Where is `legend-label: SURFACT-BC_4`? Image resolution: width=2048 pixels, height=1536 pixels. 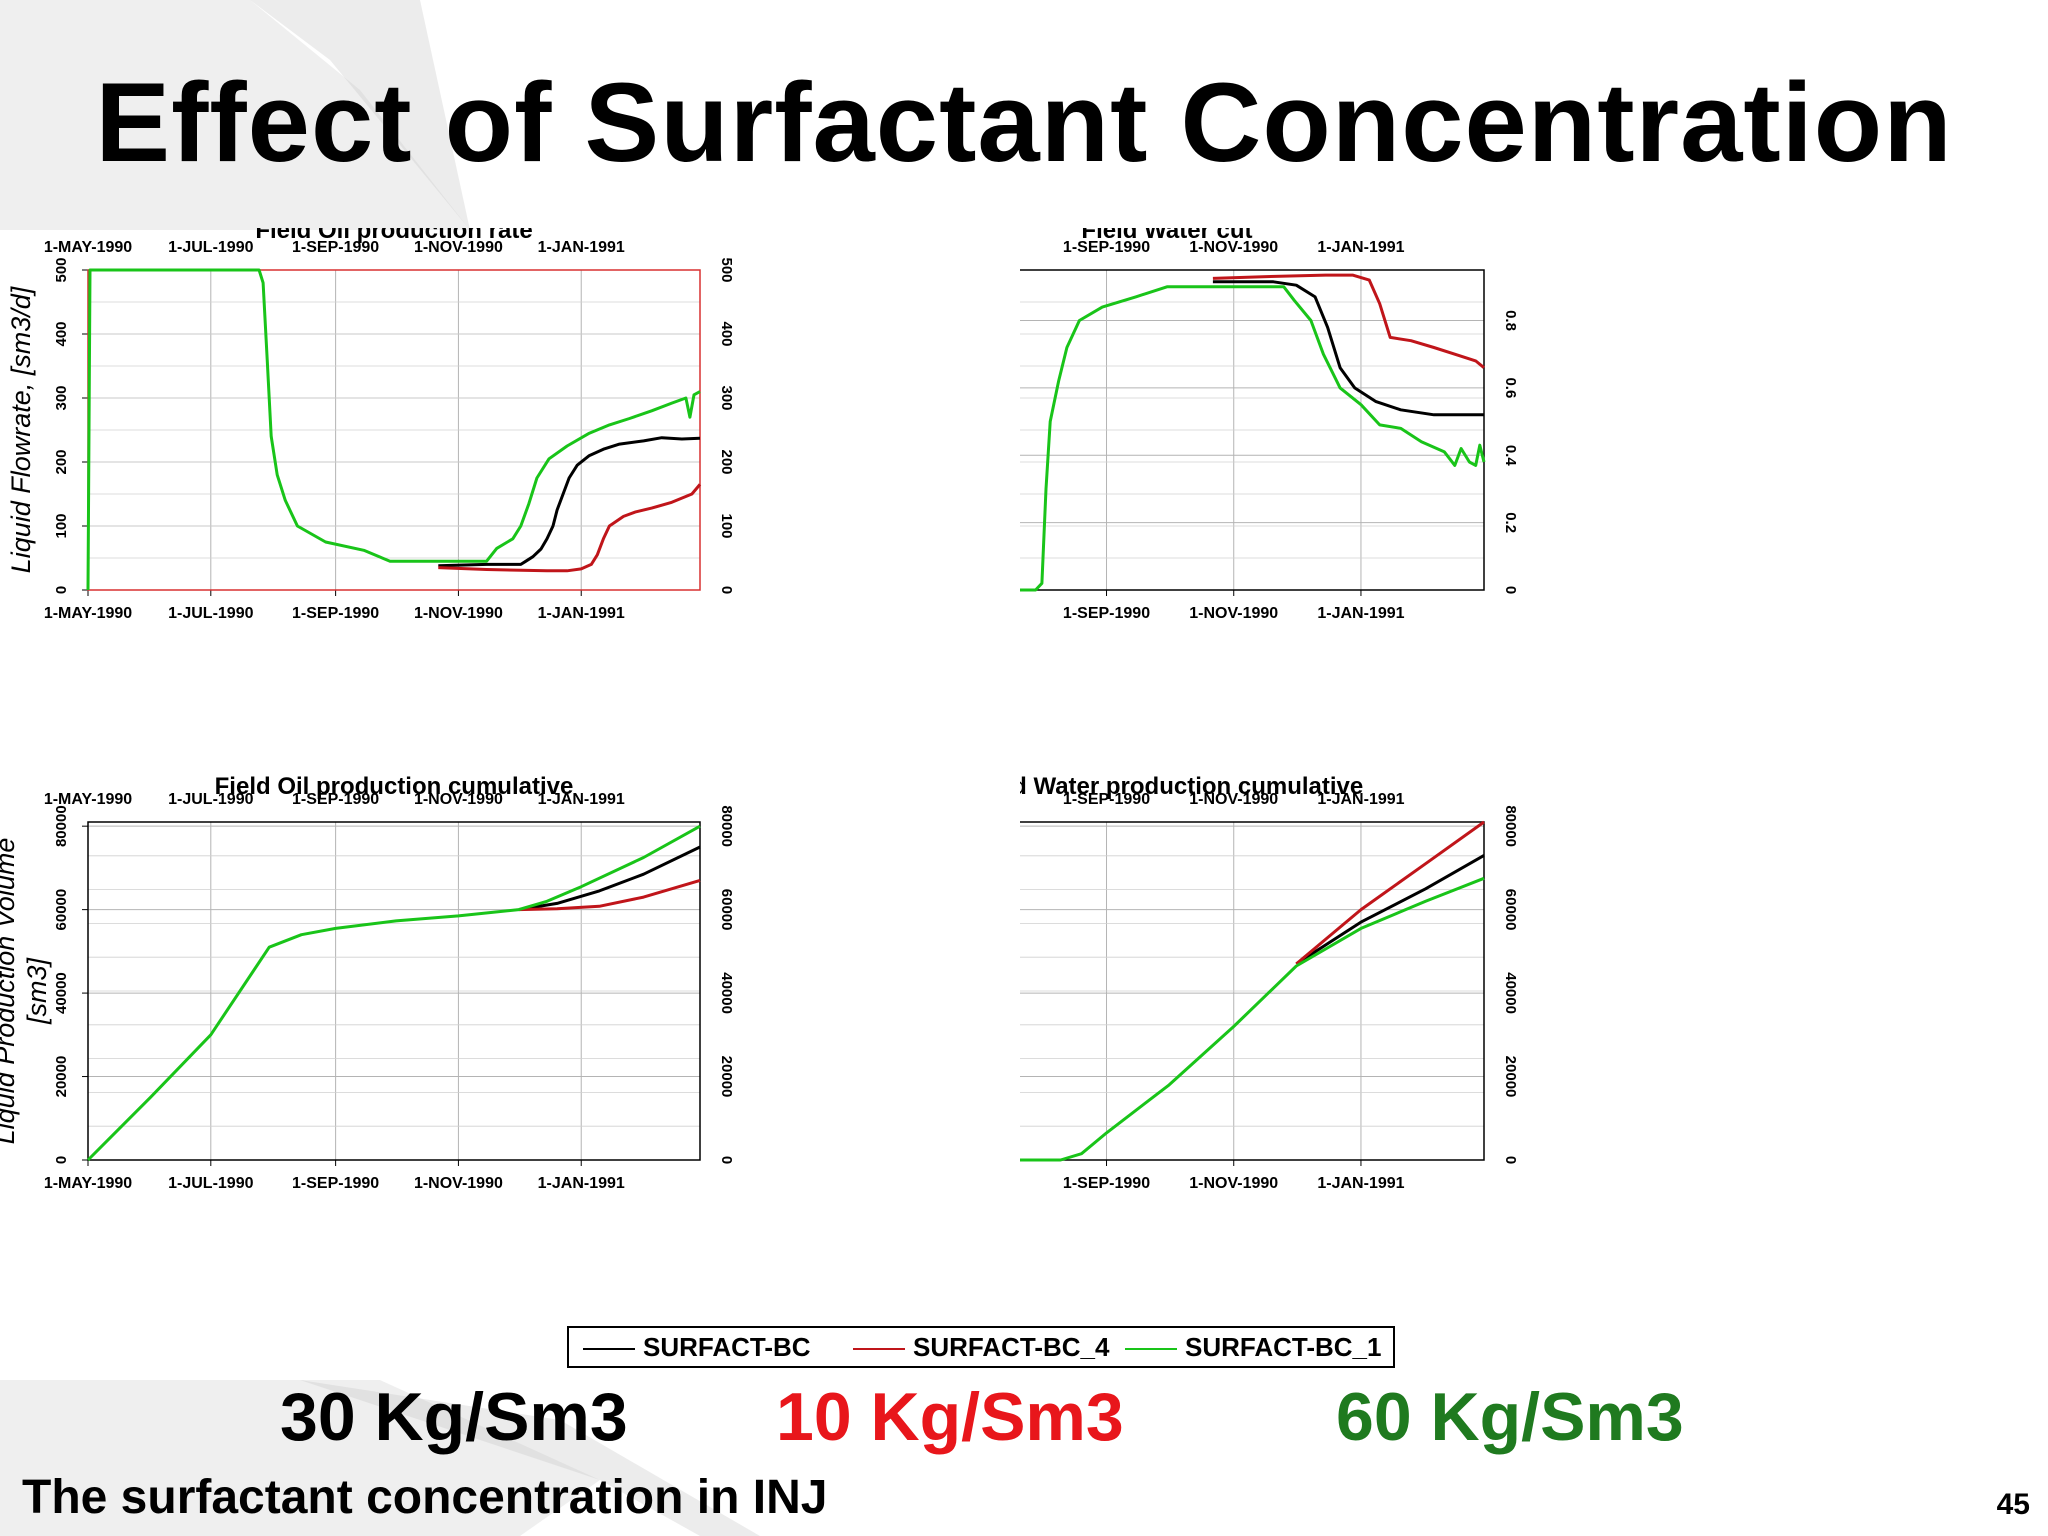 legend-label: SURFACT-BC_4 is located at coordinates (1011, 1347).